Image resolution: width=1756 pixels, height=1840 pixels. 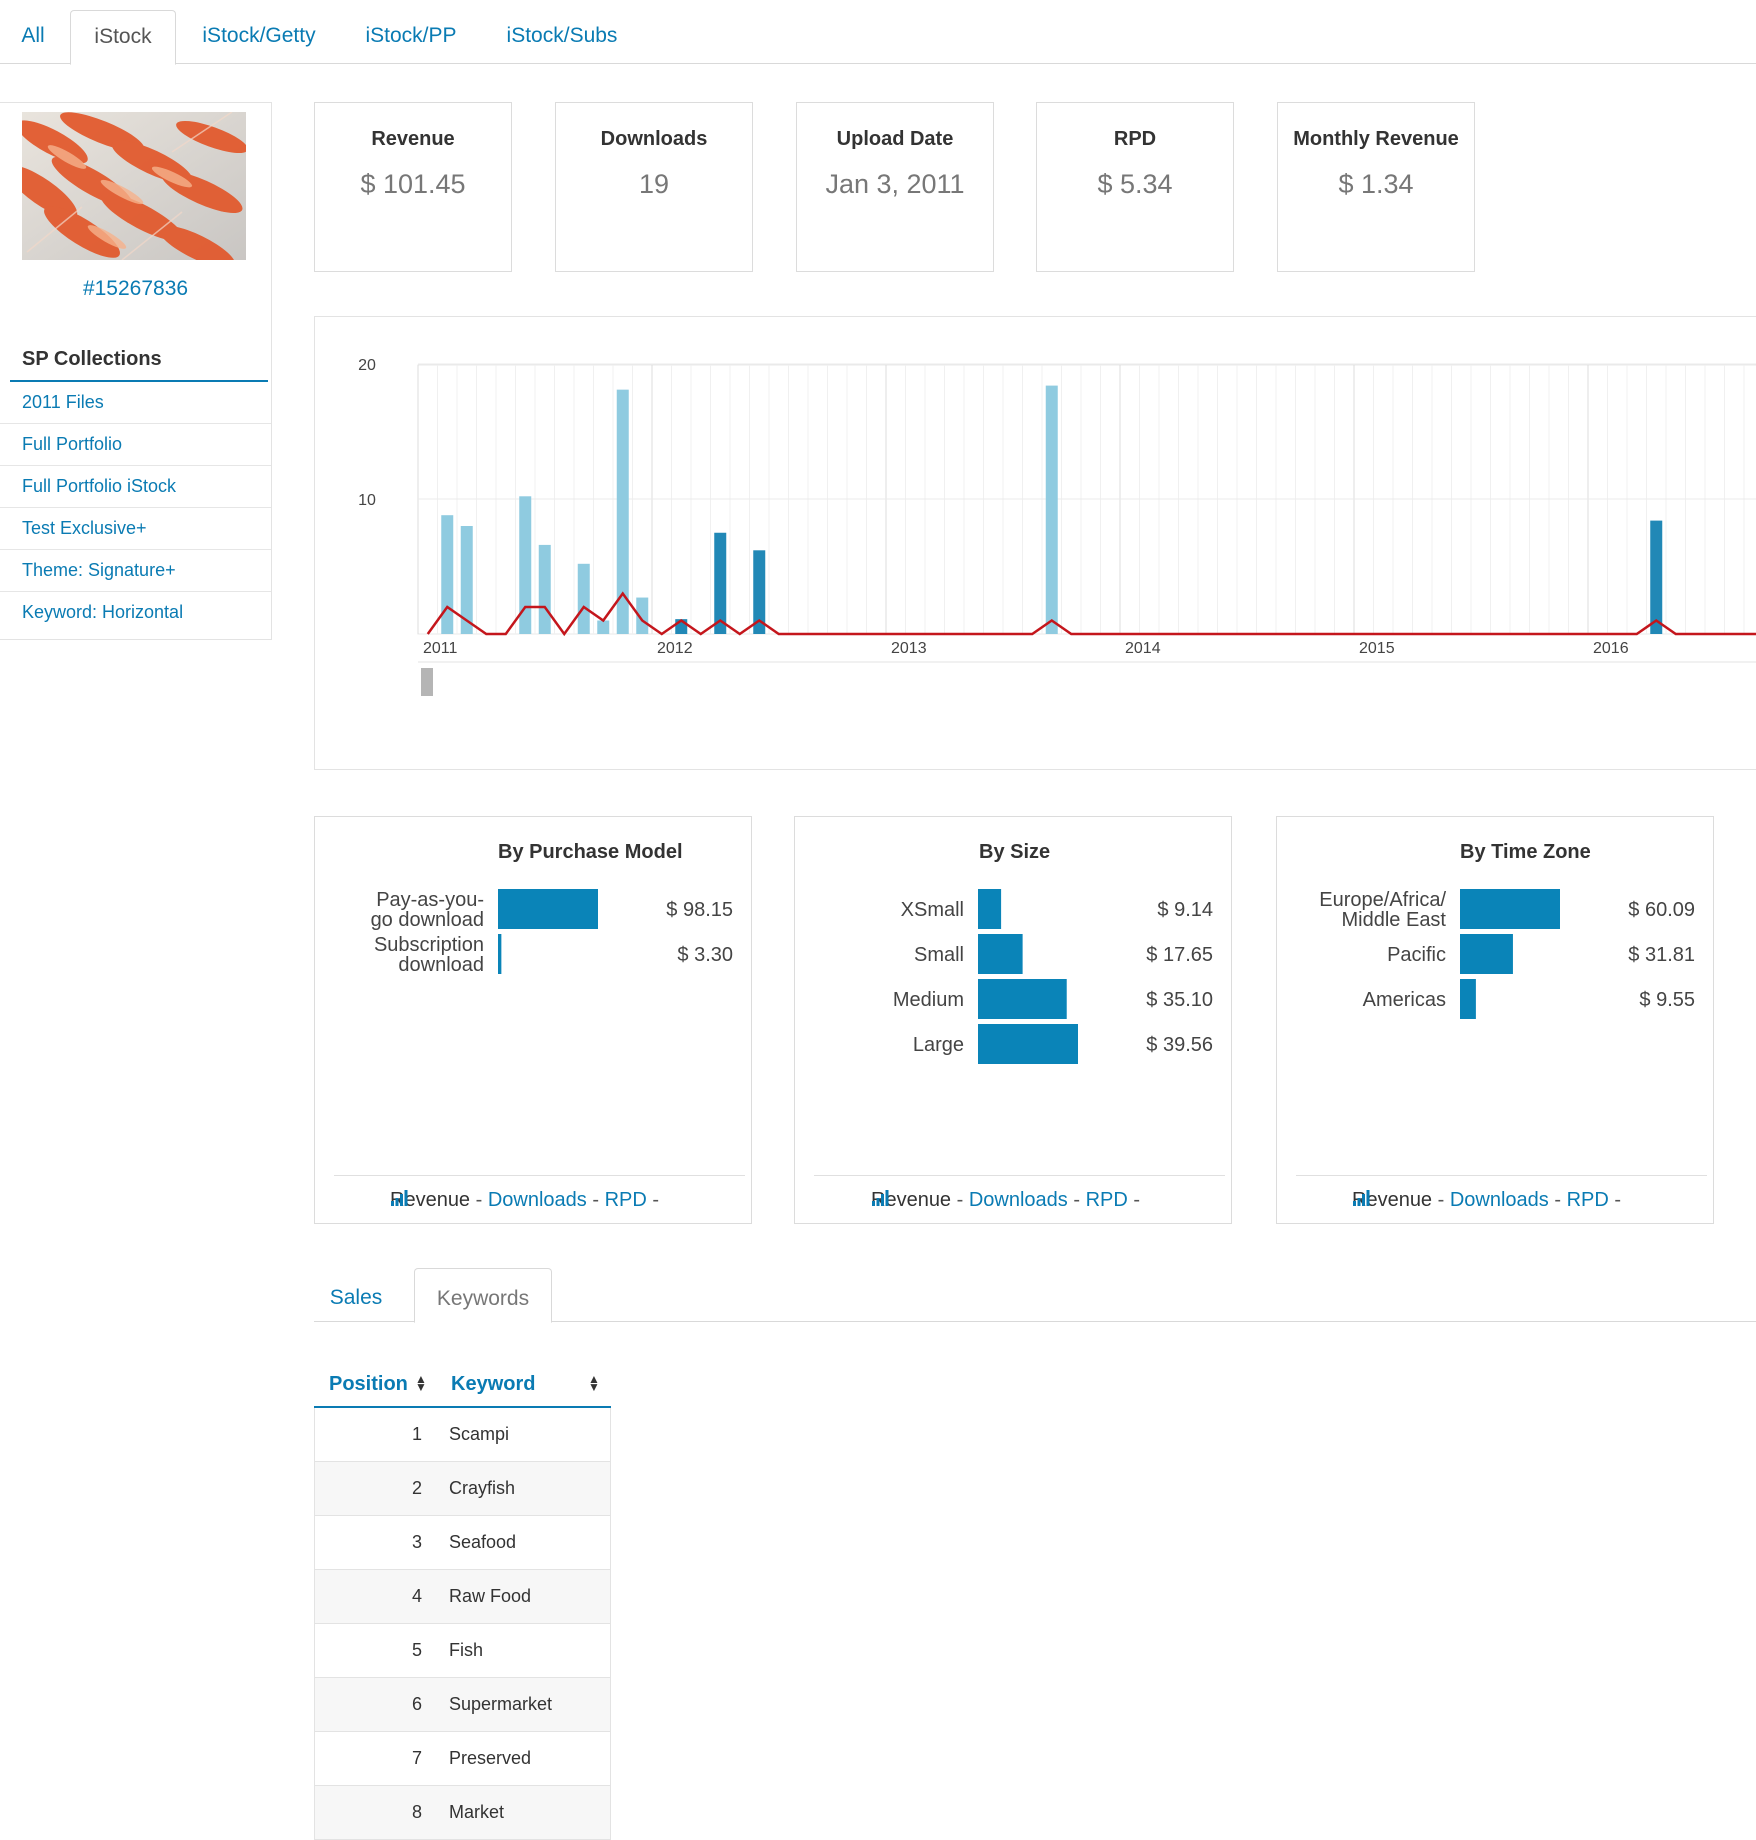 What do you see at coordinates (368, 1384) in the screenshot?
I see `column-header-position: Position` at bounding box center [368, 1384].